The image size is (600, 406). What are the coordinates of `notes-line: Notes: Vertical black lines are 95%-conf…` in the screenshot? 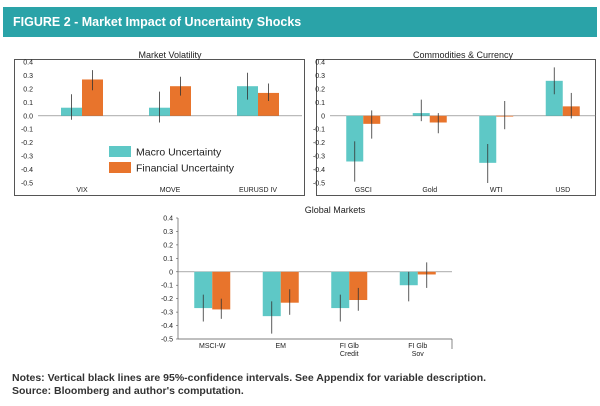 It's located at (249, 378).